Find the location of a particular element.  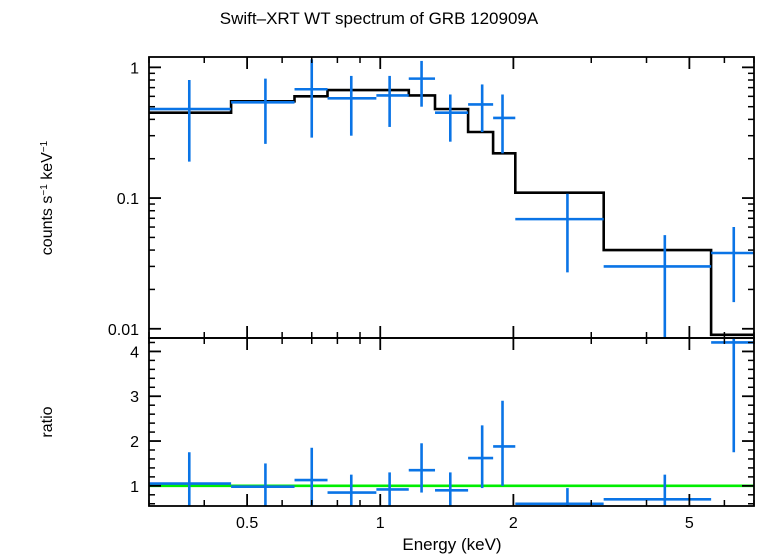

ylabel-mid: keV is located at coordinates (47, 168).